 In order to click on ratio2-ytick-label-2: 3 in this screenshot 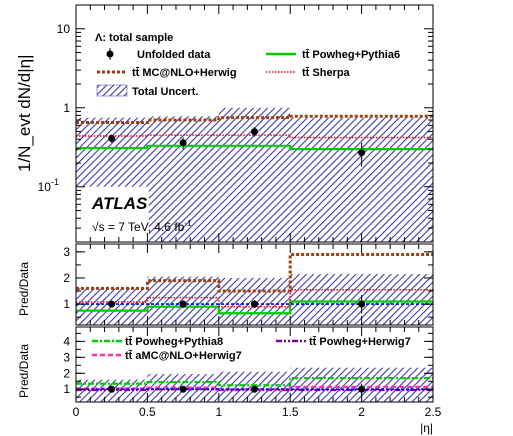, I will do `click(66, 357)`.